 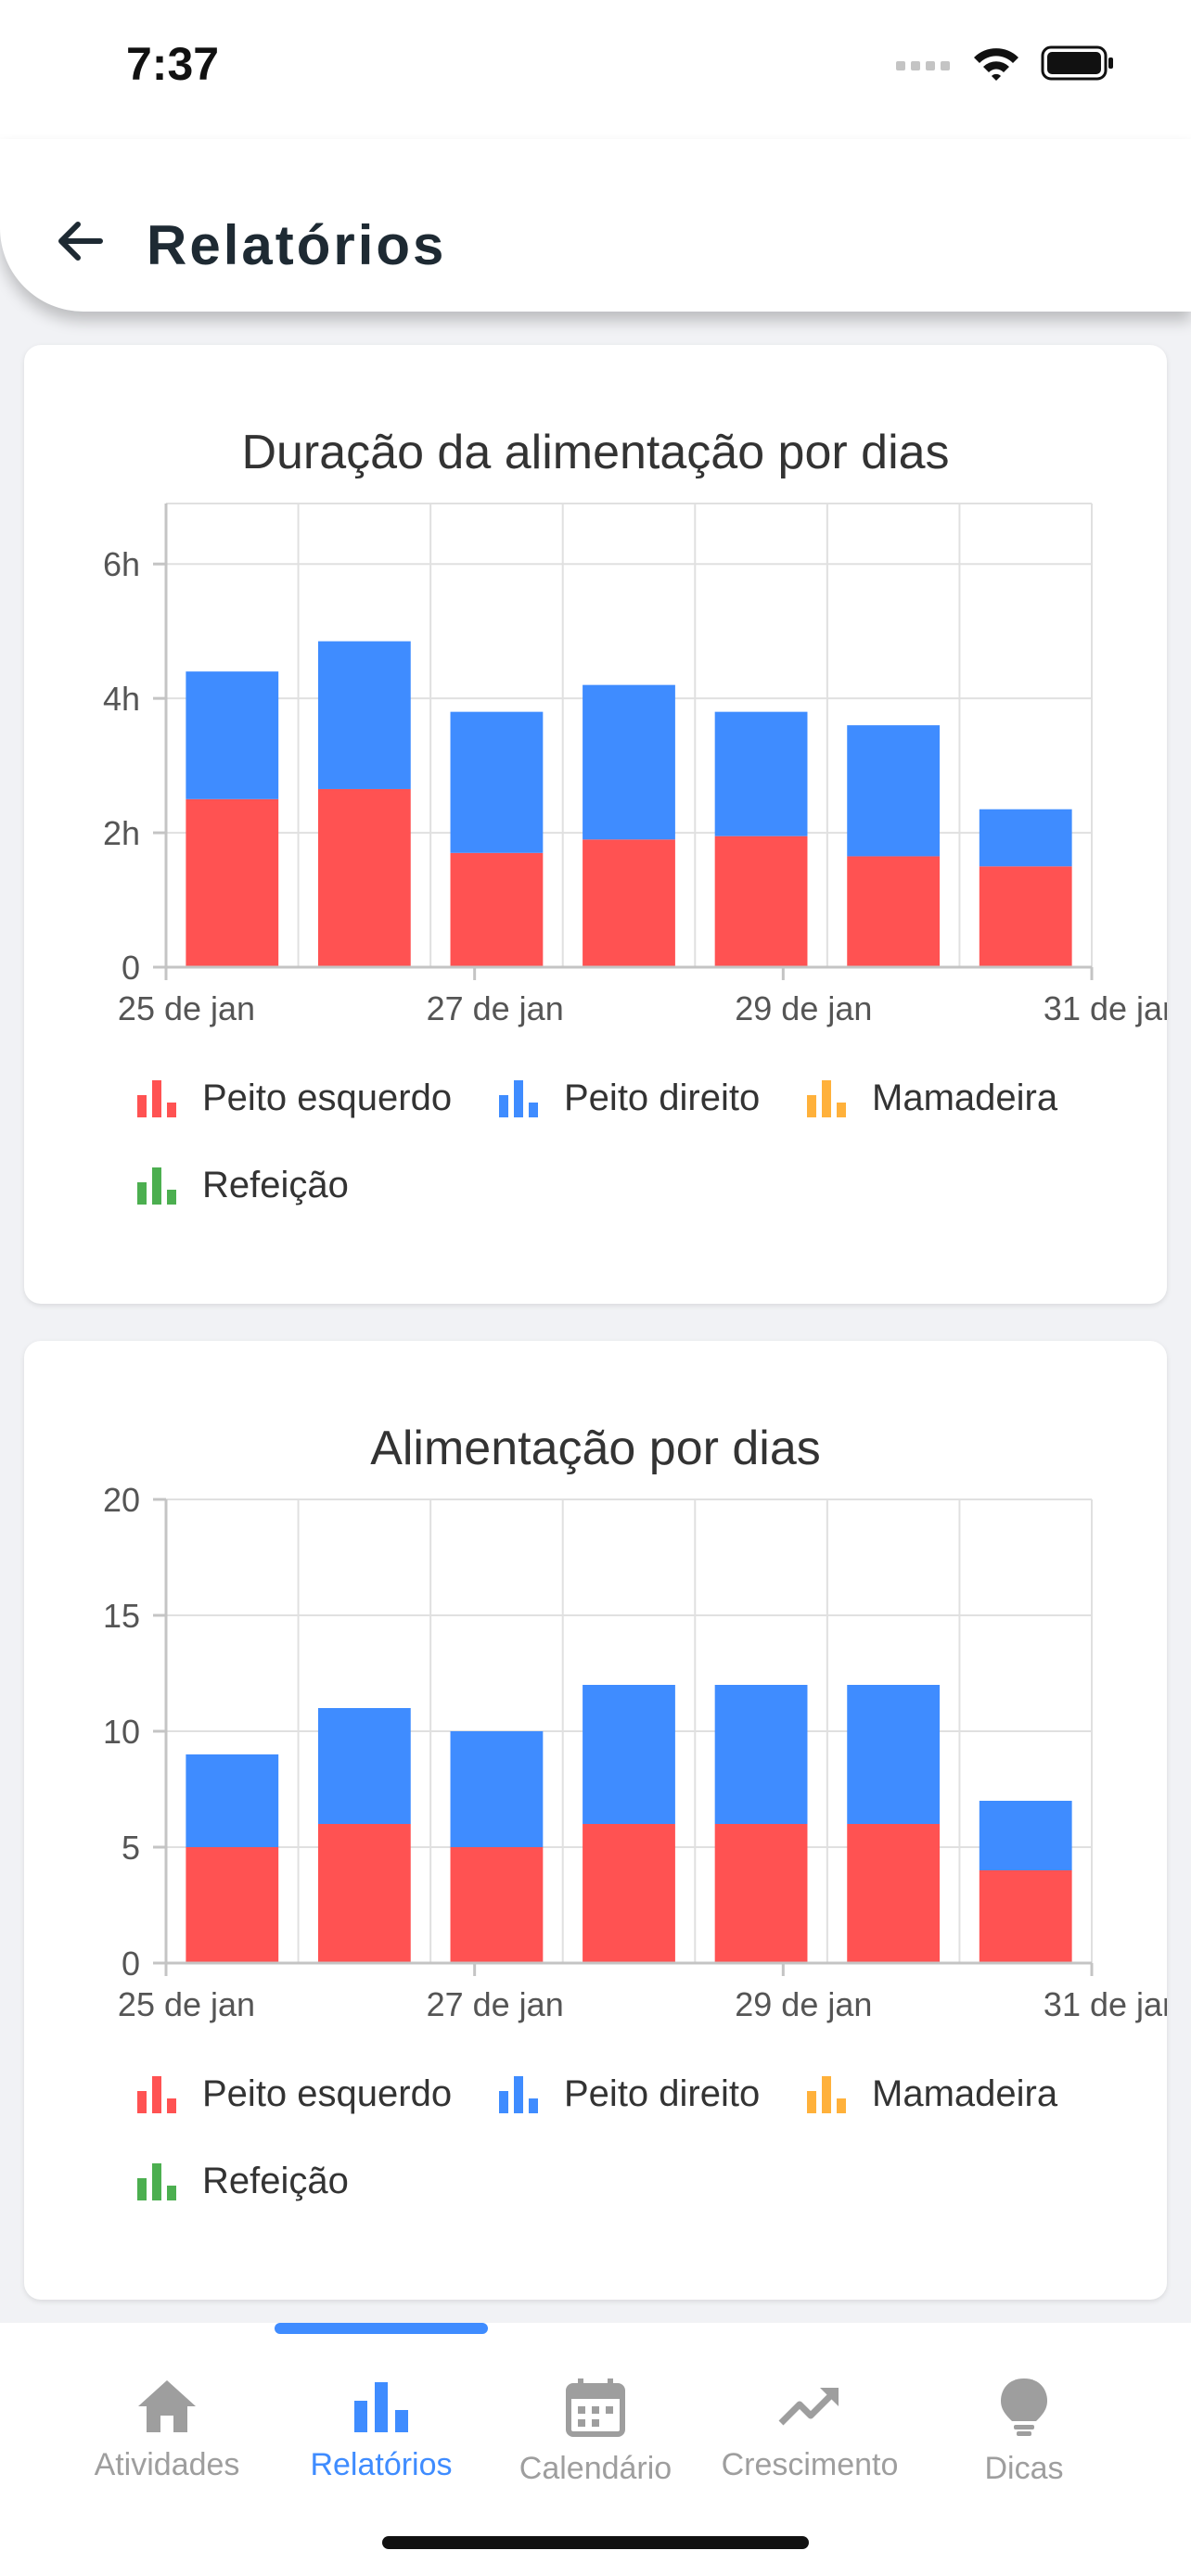 What do you see at coordinates (121, 699) in the screenshot?
I see `y-tick-label: 4h` at bounding box center [121, 699].